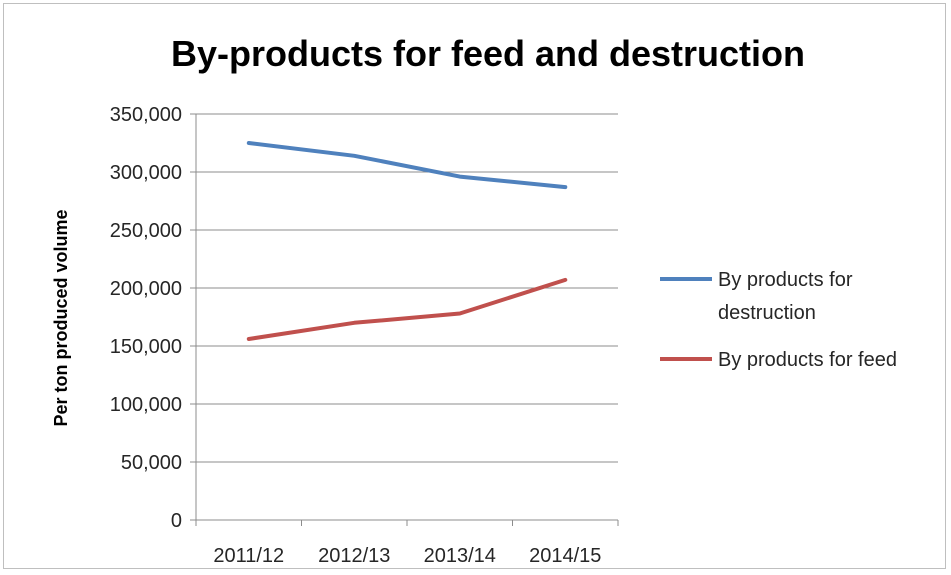  Describe the element at coordinates (248, 556) in the screenshot. I see `x-tick-label: 2011/12` at that location.